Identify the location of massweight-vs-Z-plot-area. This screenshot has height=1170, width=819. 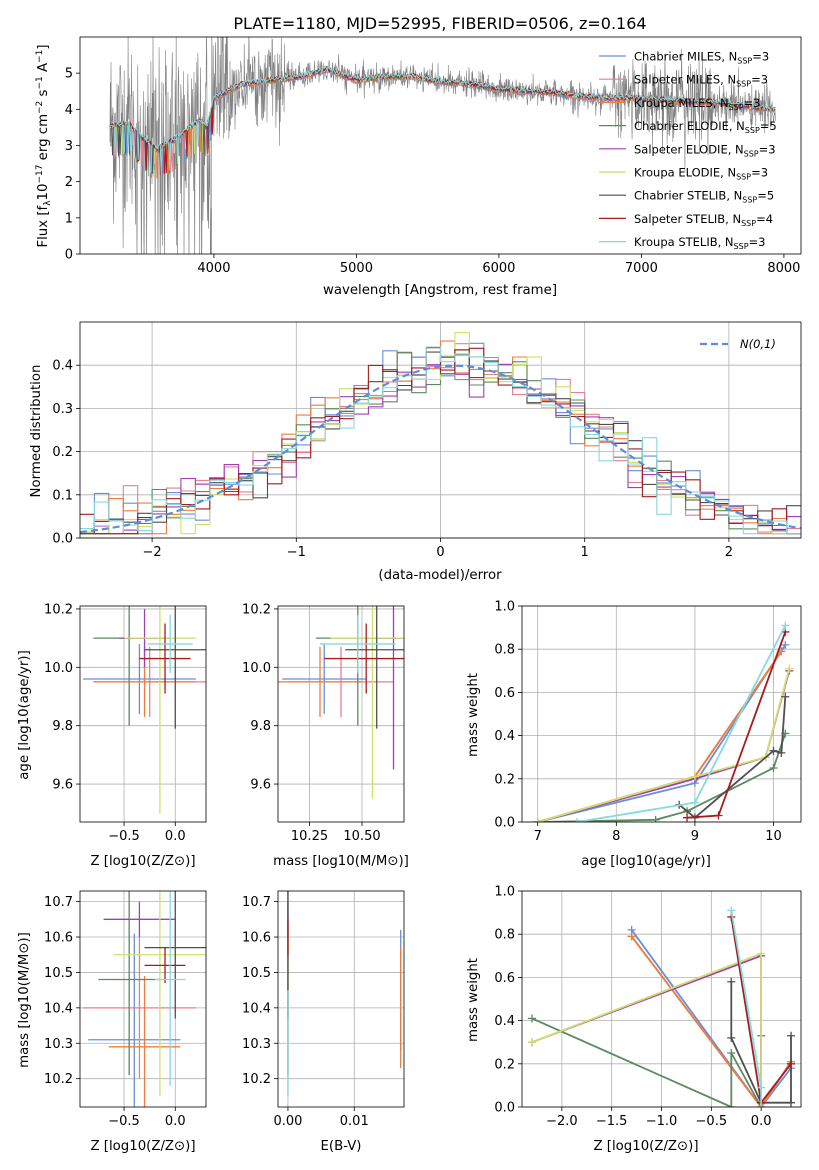
(661, 1006).